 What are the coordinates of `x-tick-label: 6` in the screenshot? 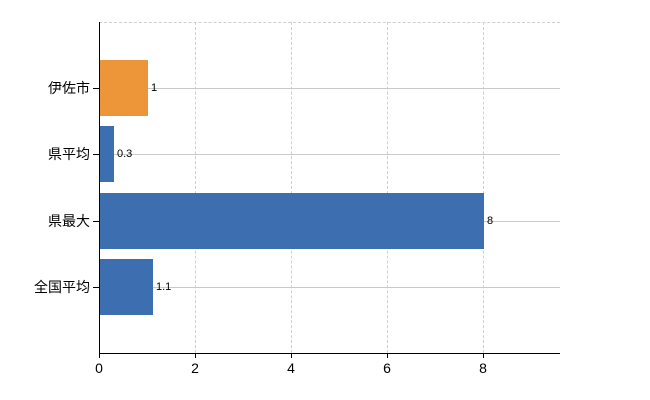 It's located at (387, 368).